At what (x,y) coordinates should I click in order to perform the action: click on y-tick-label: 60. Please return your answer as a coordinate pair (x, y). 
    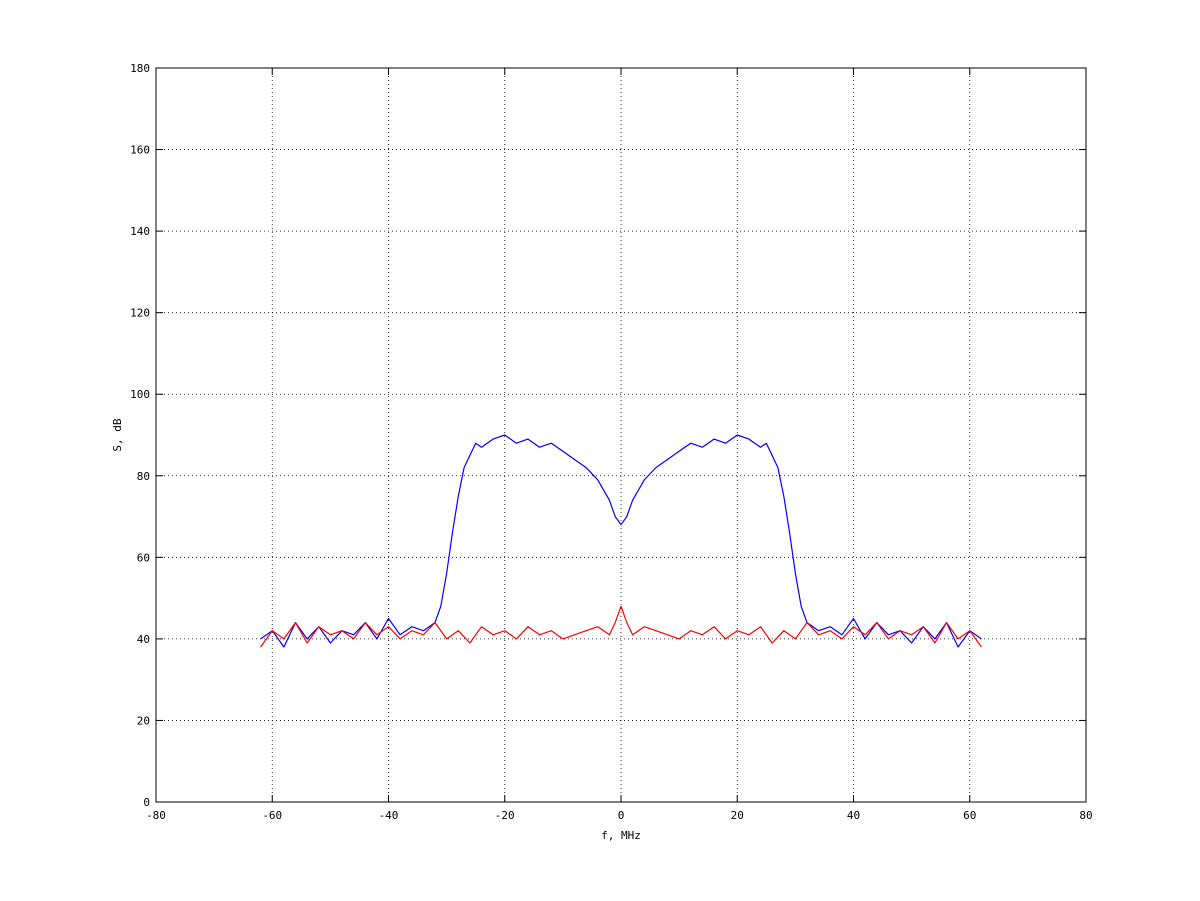
    Looking at the image, I should click on (143, 557).